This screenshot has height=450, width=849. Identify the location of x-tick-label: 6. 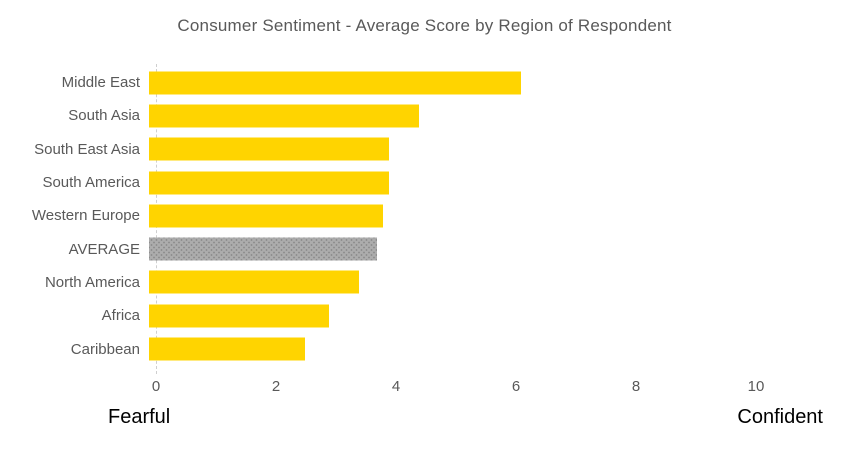
(516, 386).